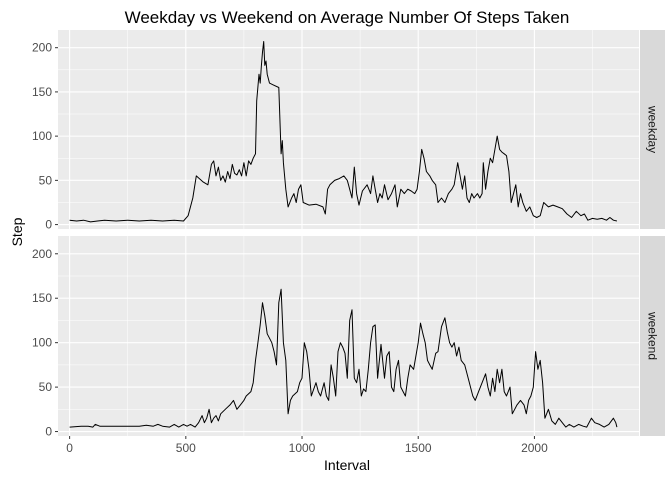  Describe the element at coordinates (186, 448) in the screenshot. I see `x-tick-label: 500` at that location.